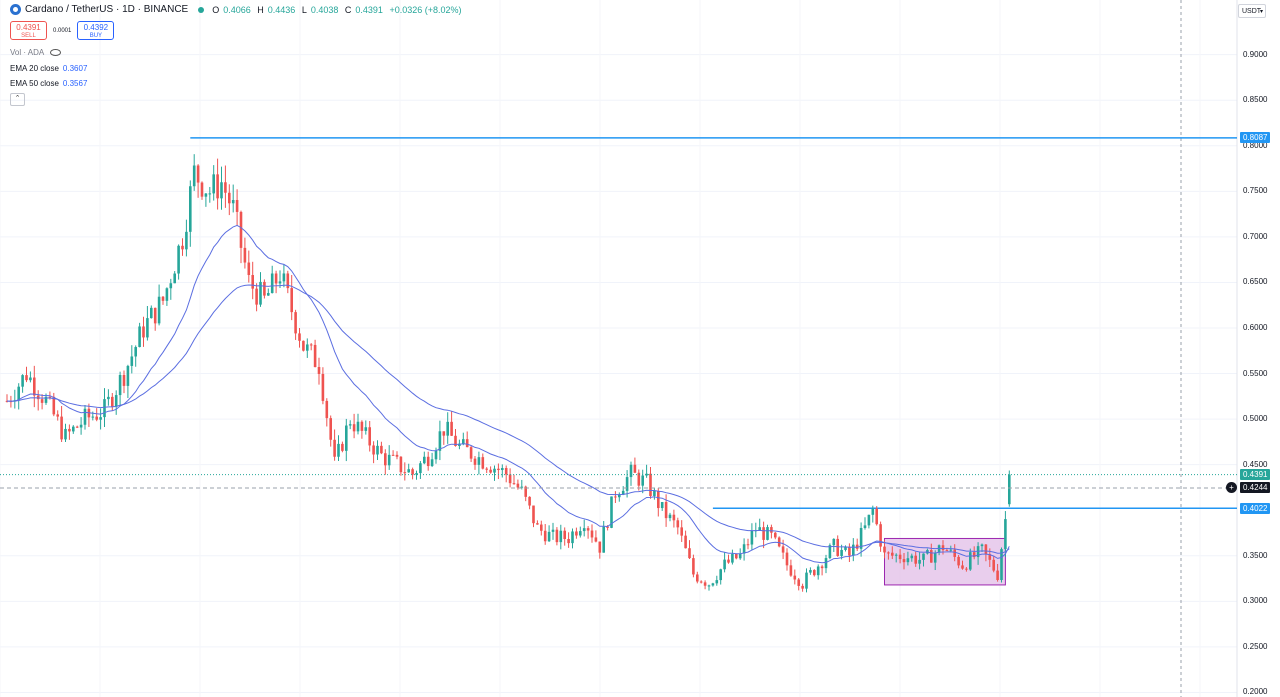  I want to click on chevron-up-icon: ⌃, so click(17, 99).